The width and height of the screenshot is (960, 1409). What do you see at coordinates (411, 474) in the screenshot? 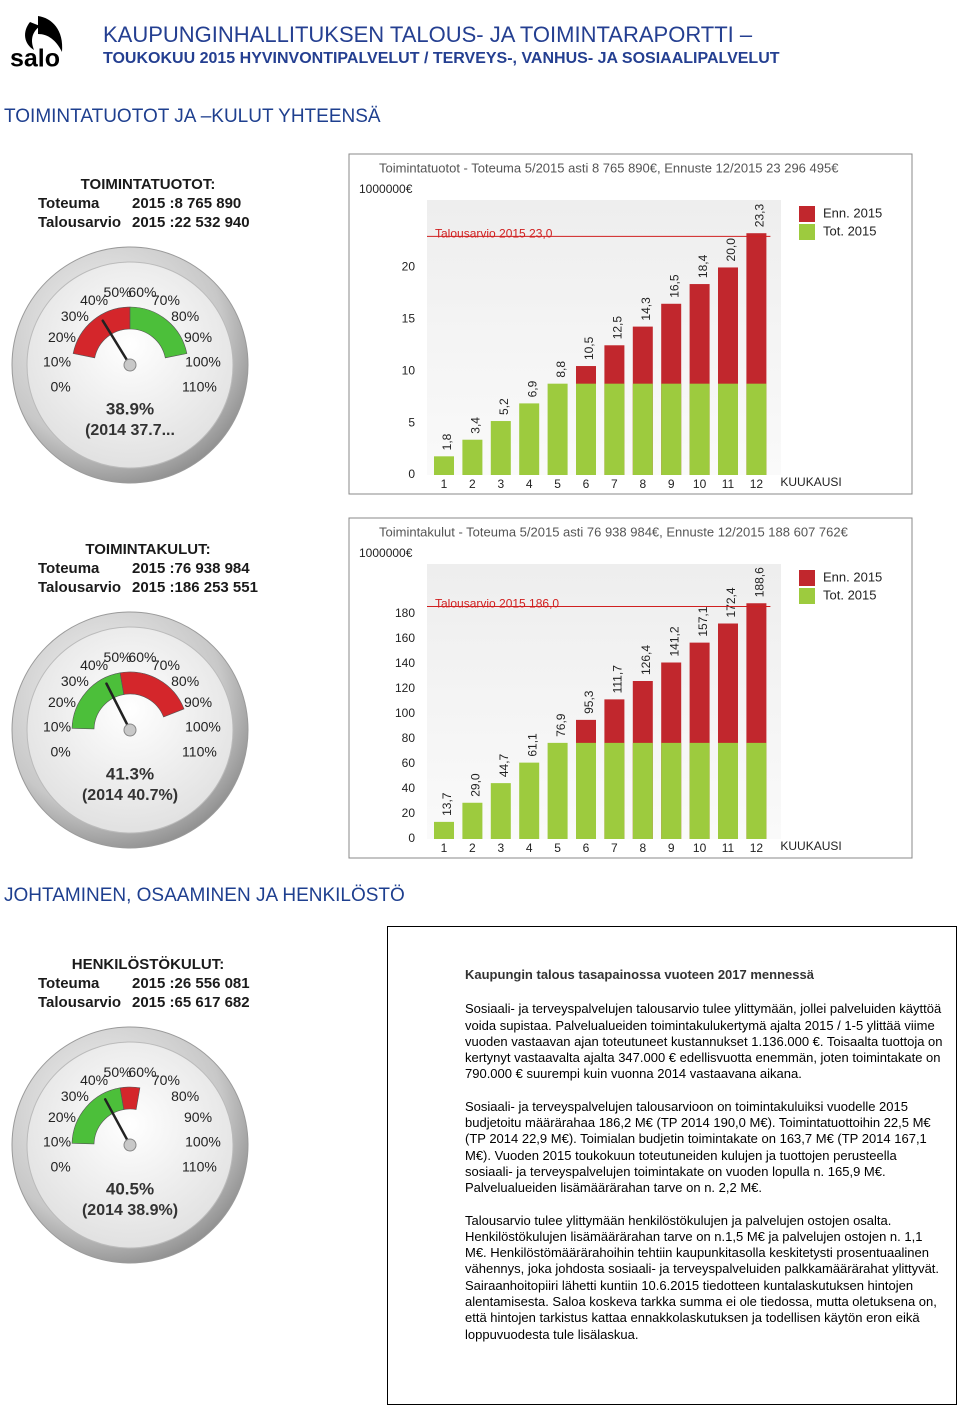
I see `y-tick-label: 0` at bounding box center [411, 474].